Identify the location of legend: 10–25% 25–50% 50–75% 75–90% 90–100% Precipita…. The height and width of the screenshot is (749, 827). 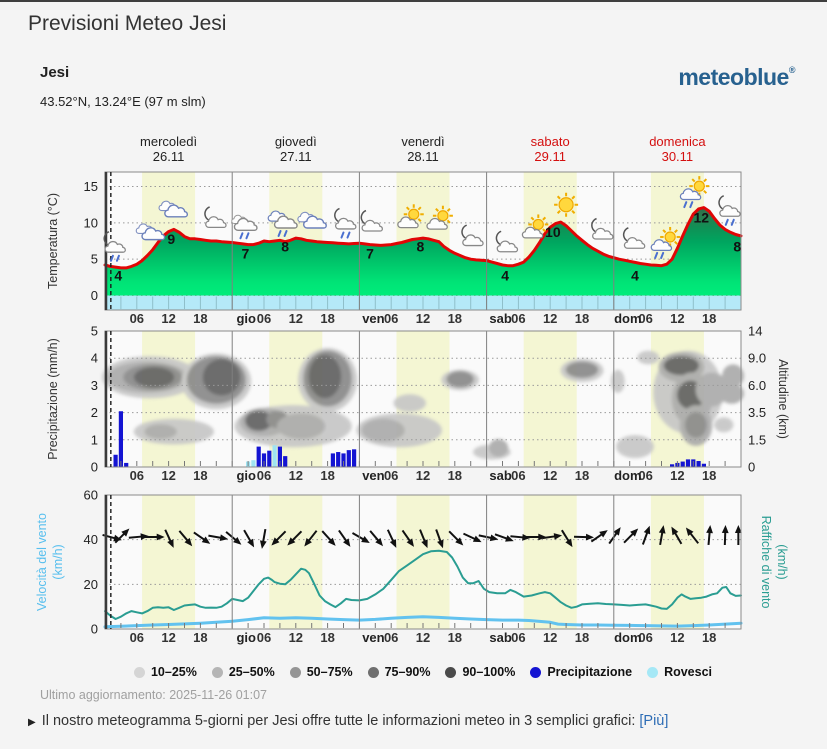
(423, 672).